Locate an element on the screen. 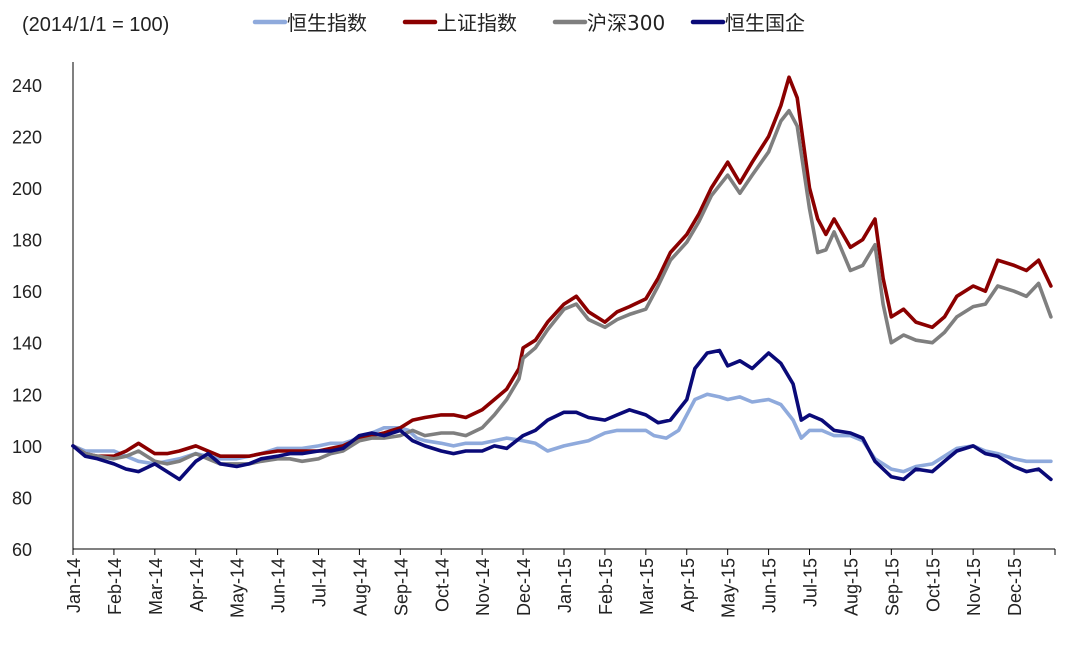 This screenshot has height=650, width=1073. y-tick-label: 240 is located at coordinates (27, 86).